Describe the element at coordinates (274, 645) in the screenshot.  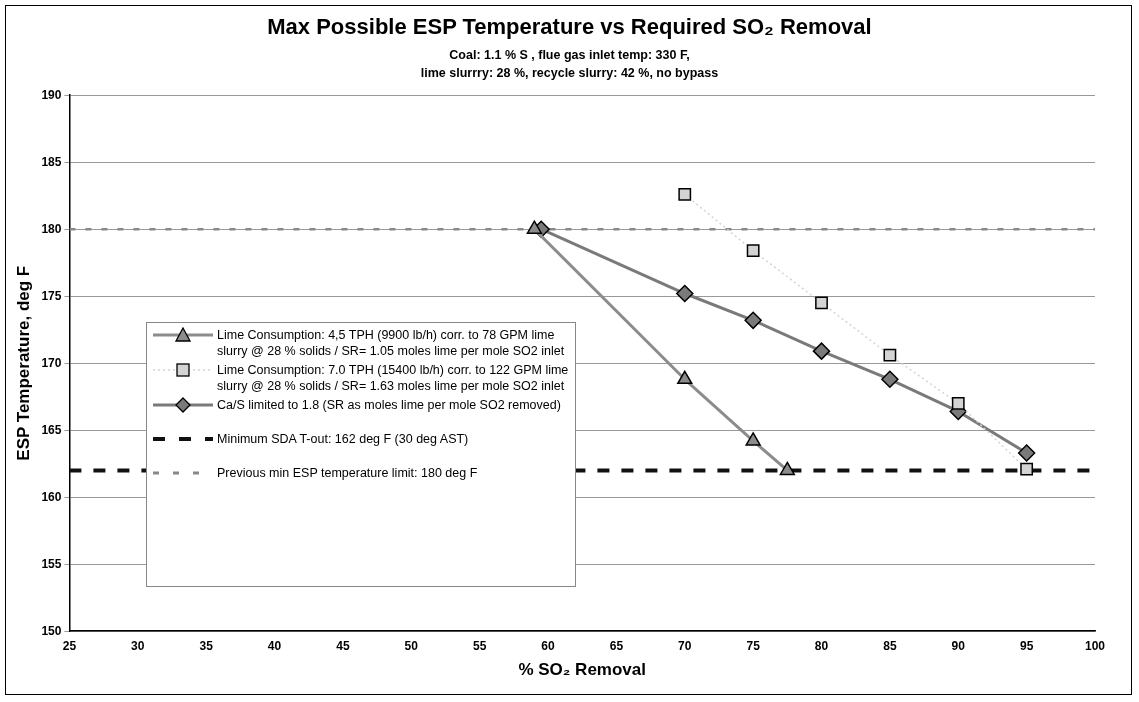
I see `x-tick-label: 40` at that location.